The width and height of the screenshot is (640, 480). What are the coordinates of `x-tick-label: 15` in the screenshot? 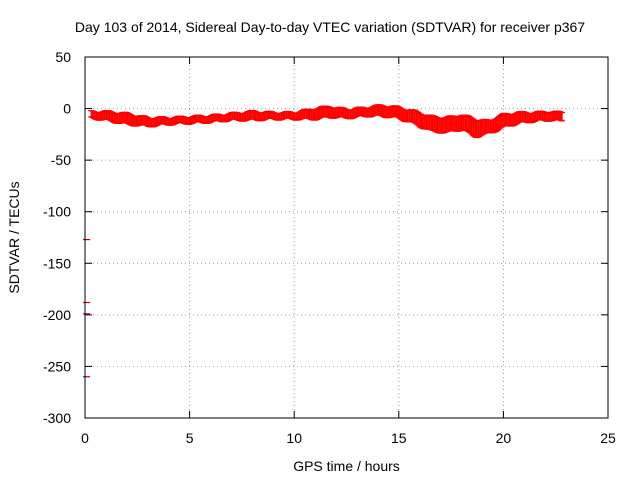 It's located at (399, 438).